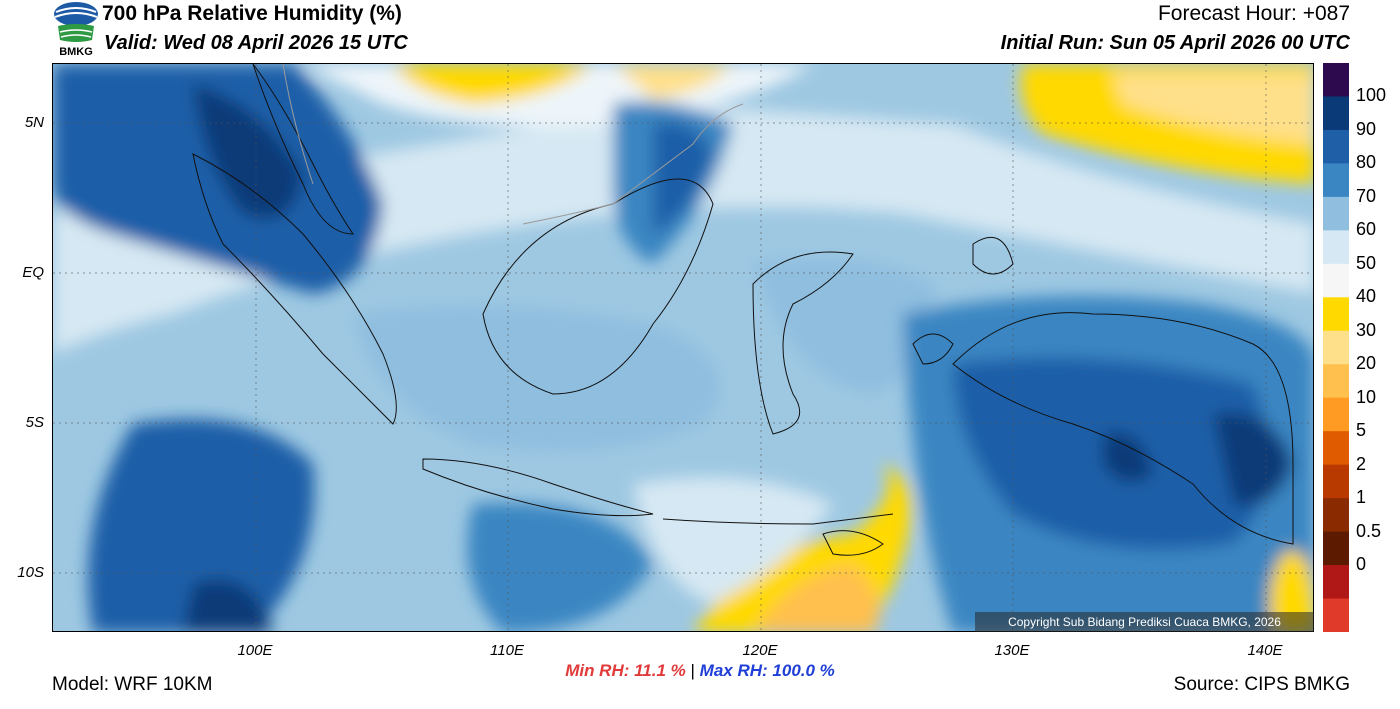 The image size is (1400, 709). I want to click on lat-label-5n: 5N, so click(34, 122).